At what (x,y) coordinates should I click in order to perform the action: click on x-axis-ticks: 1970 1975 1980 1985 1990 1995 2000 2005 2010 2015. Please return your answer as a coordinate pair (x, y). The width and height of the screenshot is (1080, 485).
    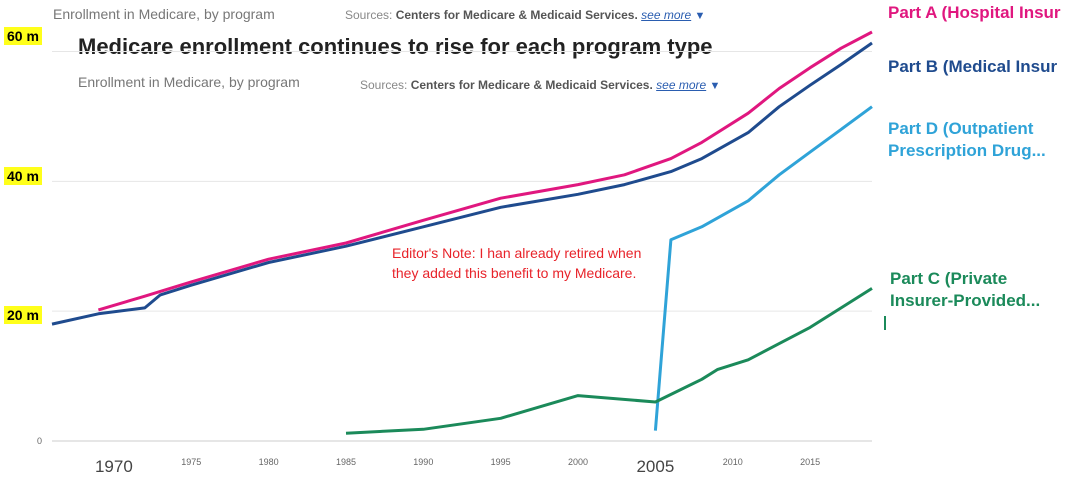
    Looking at the image, I should click on (457, 466).